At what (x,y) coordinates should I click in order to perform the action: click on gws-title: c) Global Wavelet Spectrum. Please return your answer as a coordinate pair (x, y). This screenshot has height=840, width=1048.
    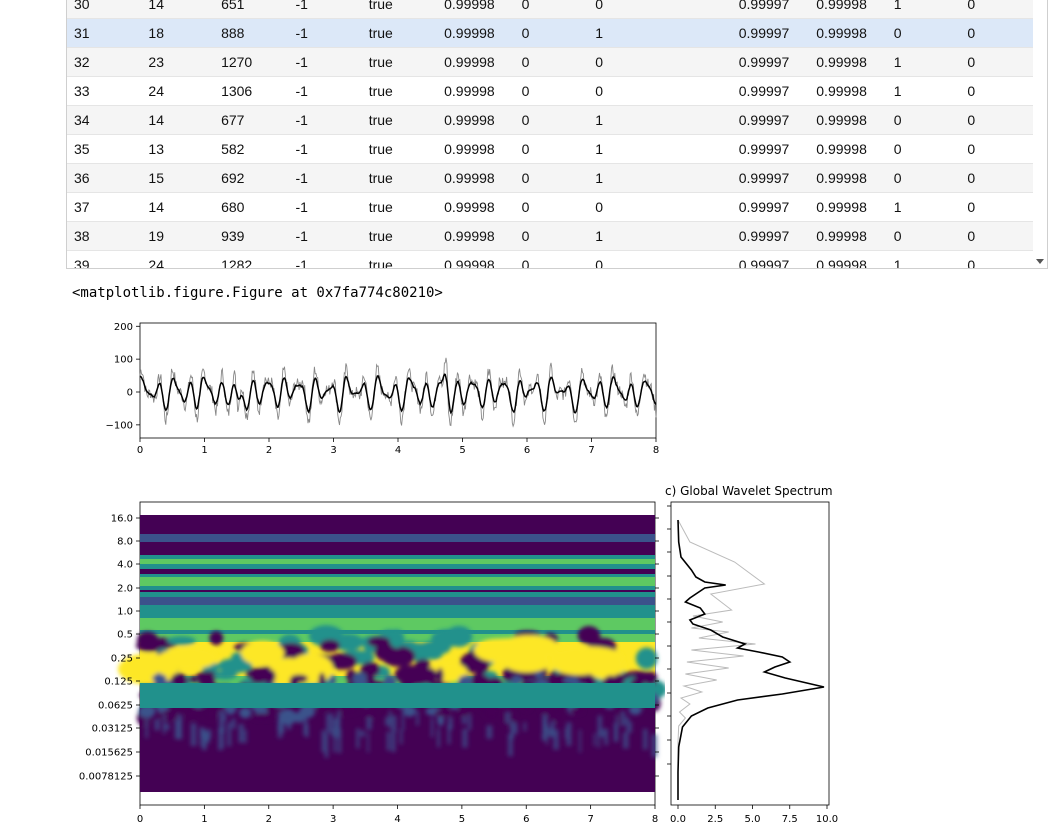
    Looking at the image, I should click on (749, 491).